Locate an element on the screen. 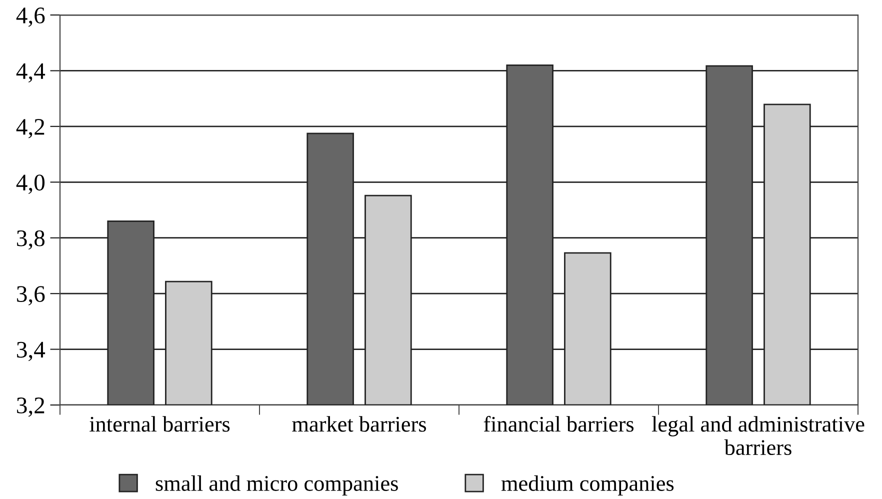  y-tick-label: 3,2 is located at coordinates (30, 407).